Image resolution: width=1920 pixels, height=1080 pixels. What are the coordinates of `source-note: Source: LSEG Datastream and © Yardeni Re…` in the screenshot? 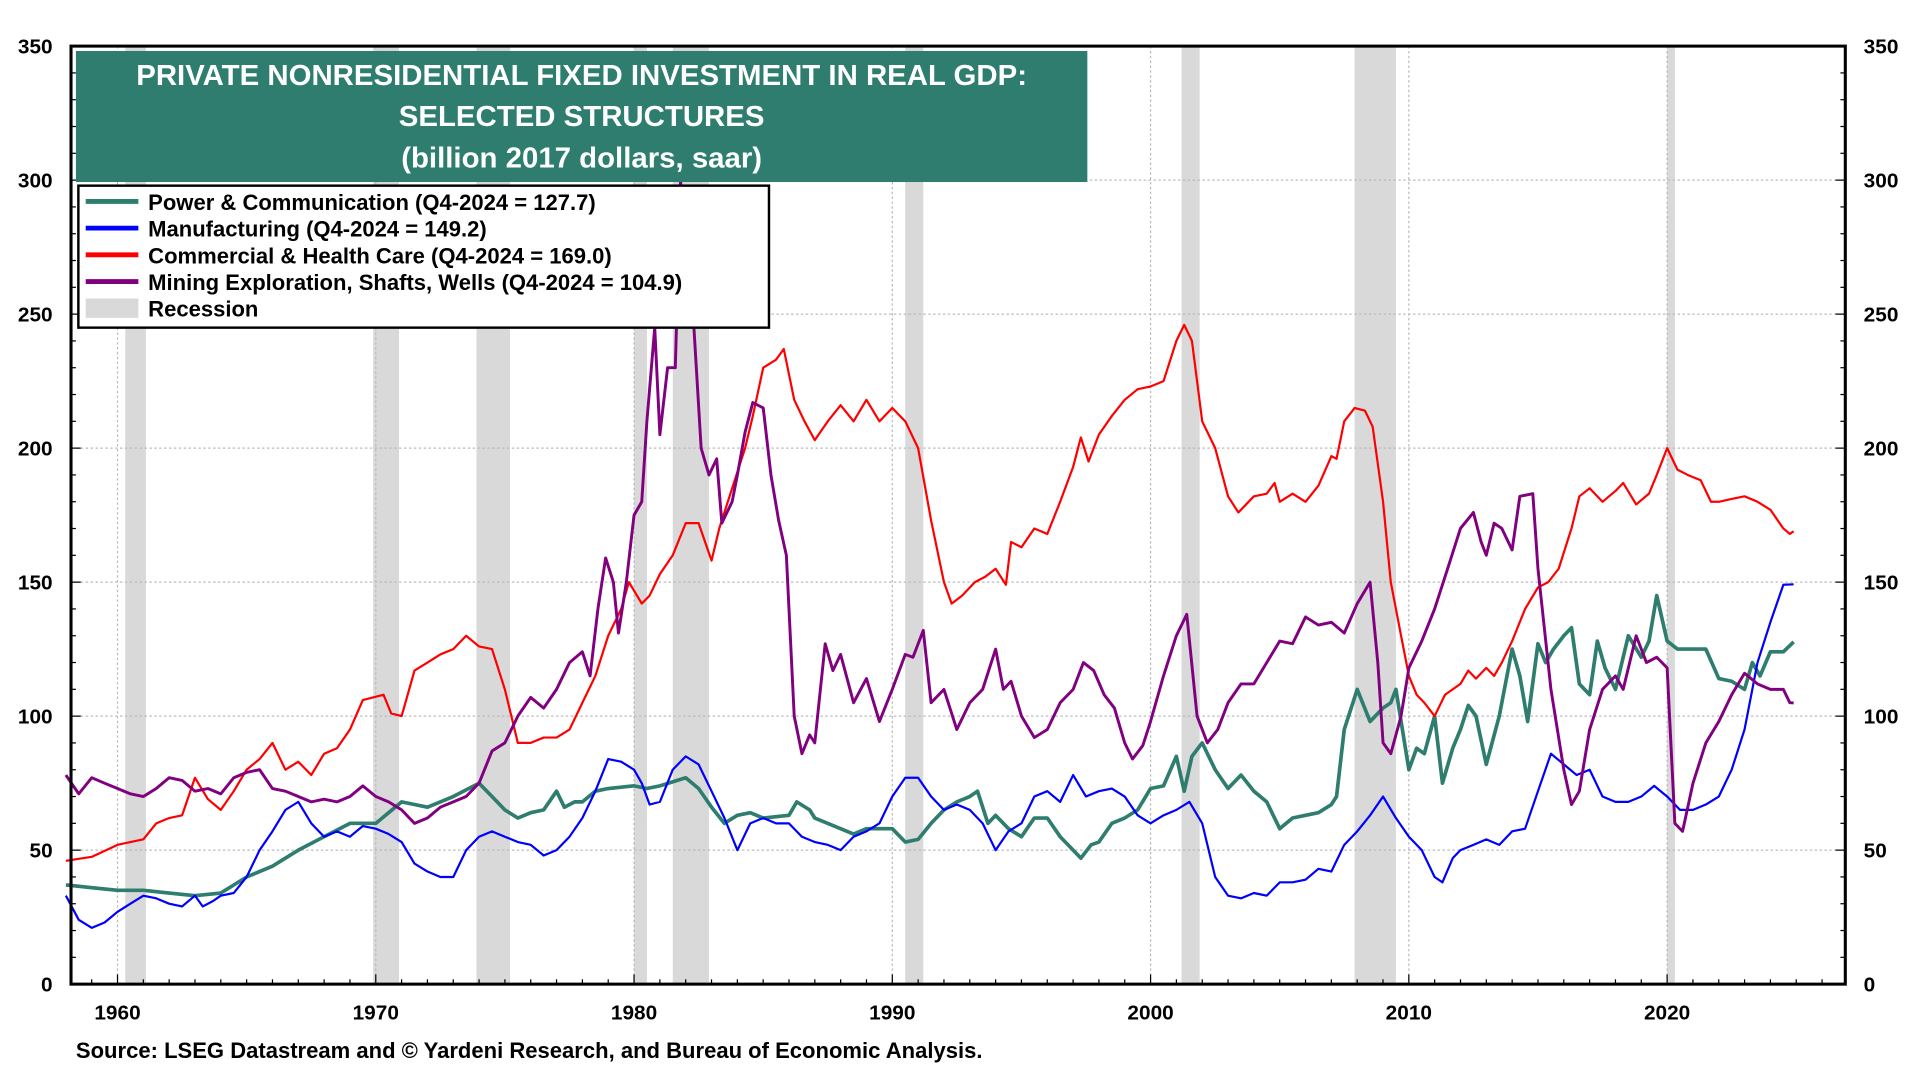 It's located at (529, 1050).